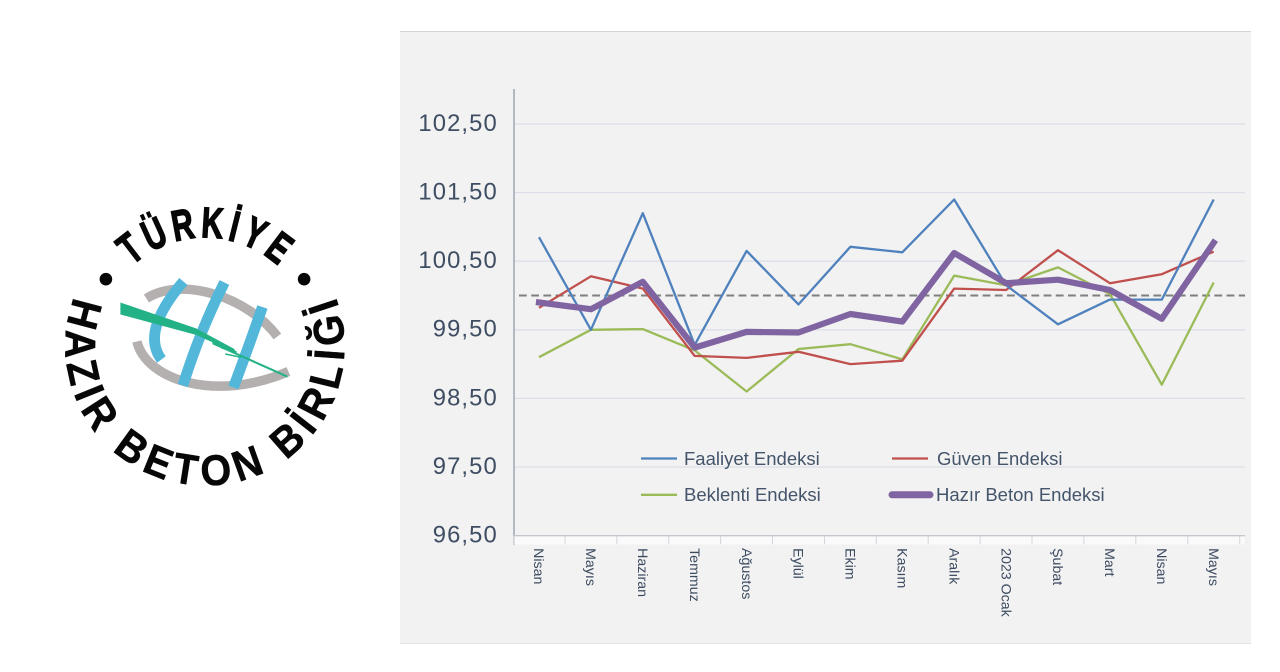 The image size is (1280, 672). What do you see at coordinates (457, 192) in the screenshot?
I see `svg-text: 101,50` at bounding box center [457, 192].